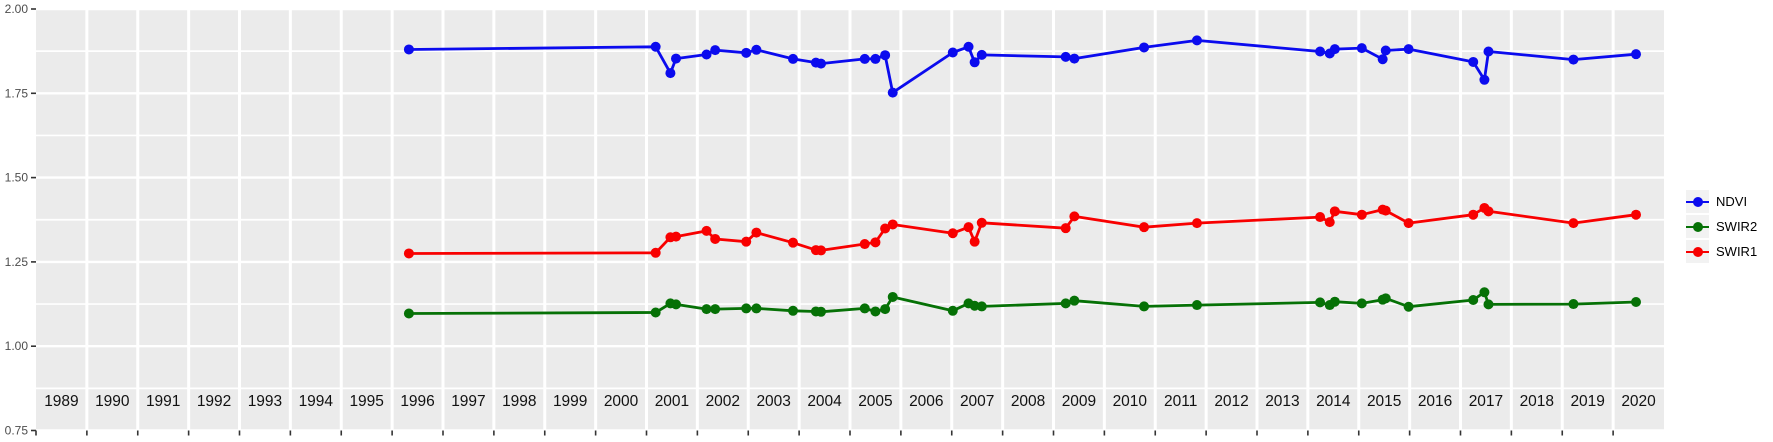  What do you see at coordinates (1384, 401) in the screenshot?
I see `x-axis-year-label: 2015` at bounding box center [1384, 401].